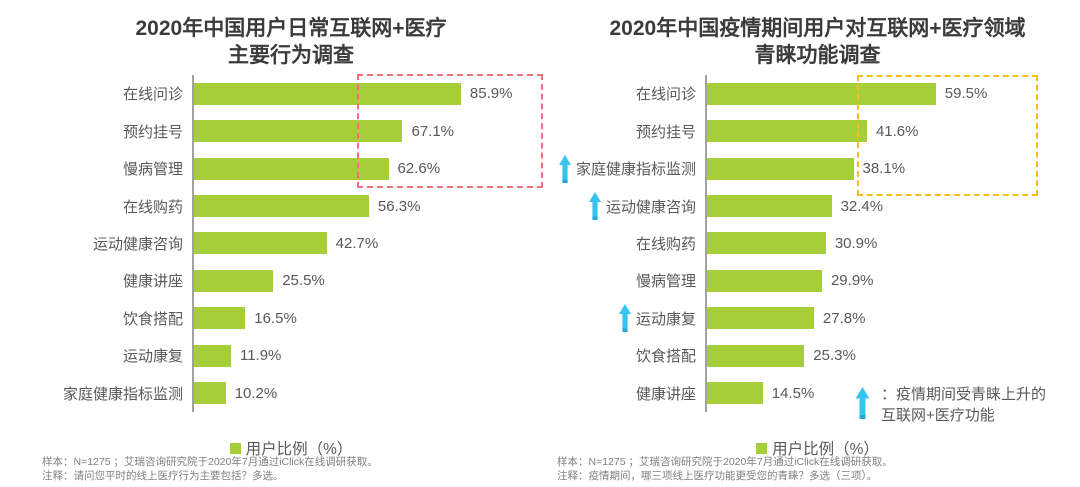  Describe the element at coordinates (834, 356) in the screenshot. I see `value-label: 25.3%` at that location.